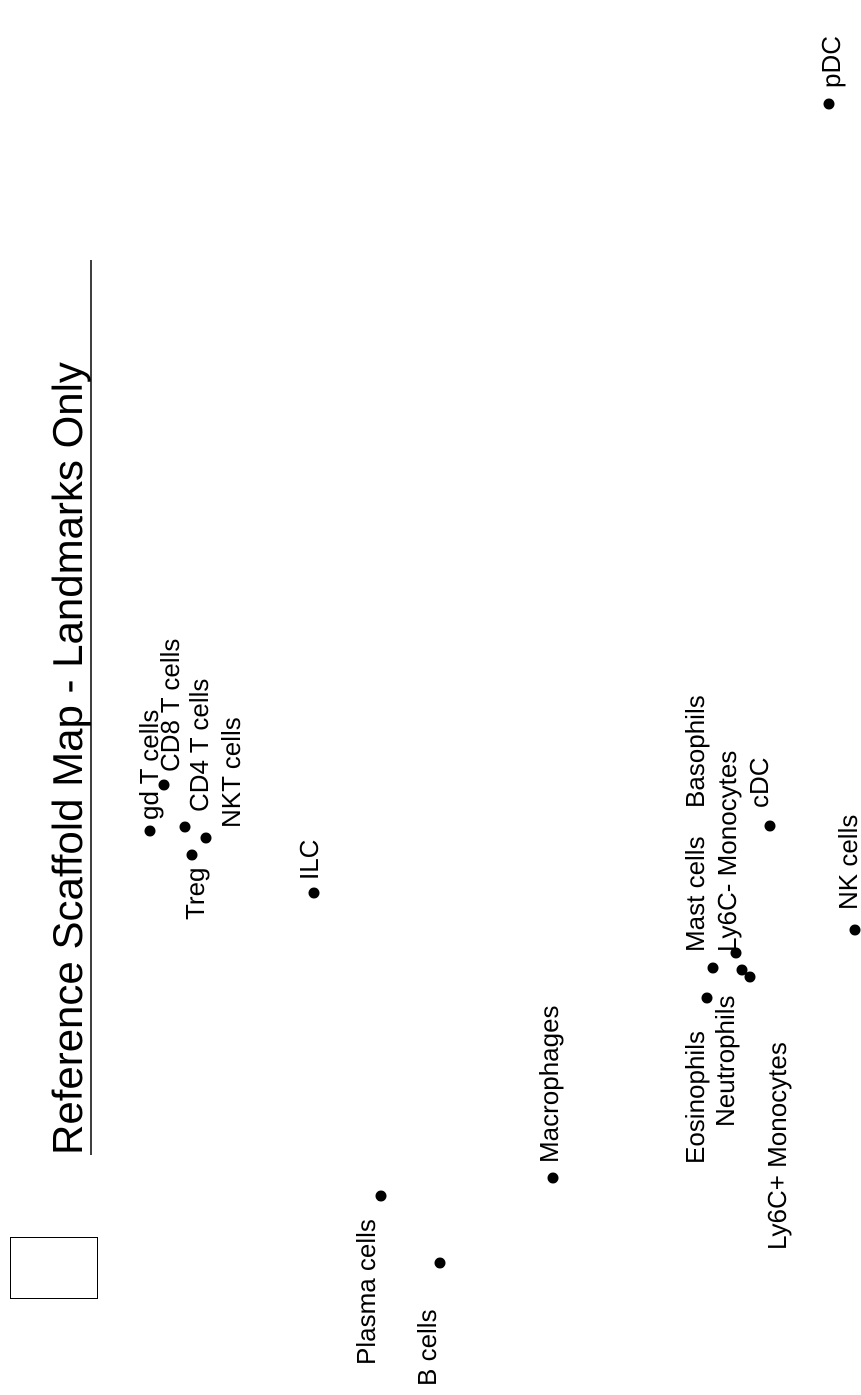 This screenshot has width=861, height=1395. Describe the element at coordinates (231, 772) in the screenshot. I see `landmark-label-nkt-cells: NKT cells` at that location.